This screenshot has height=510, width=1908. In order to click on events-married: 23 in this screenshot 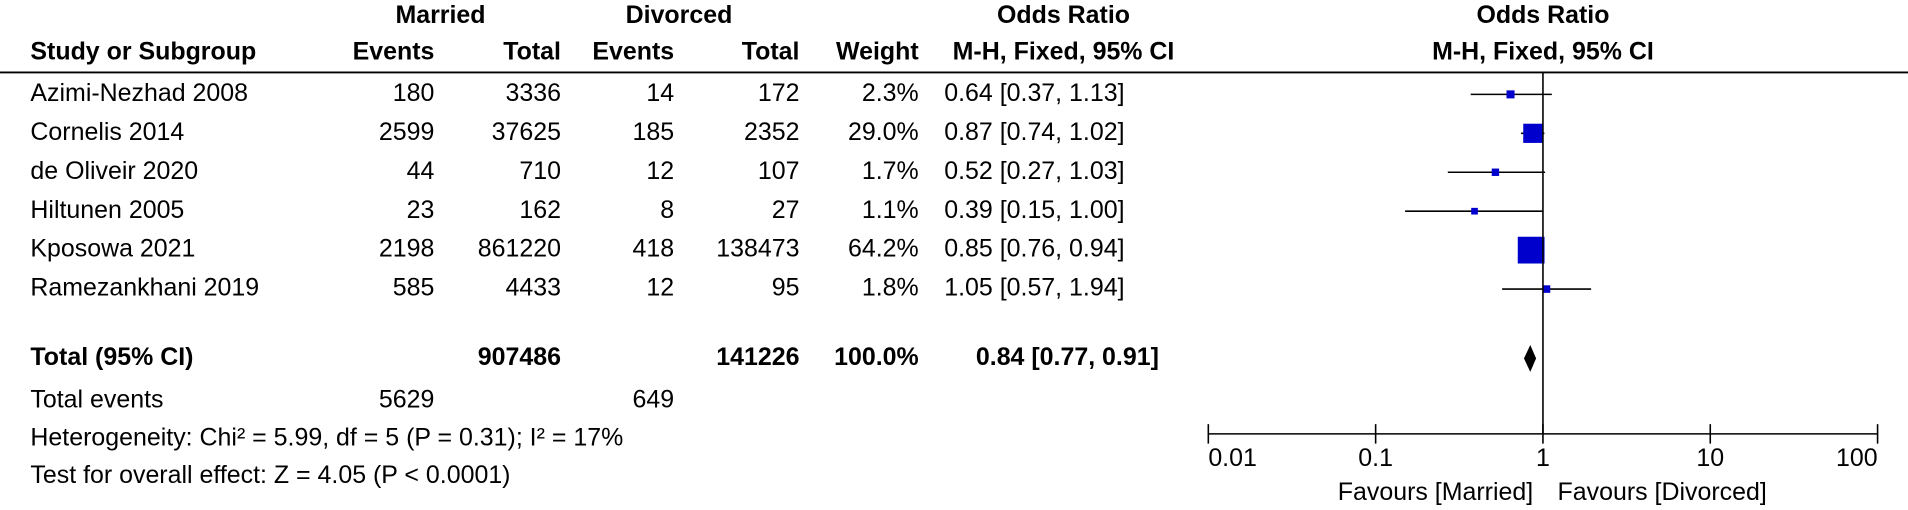, I will do `click(421, 210)`.